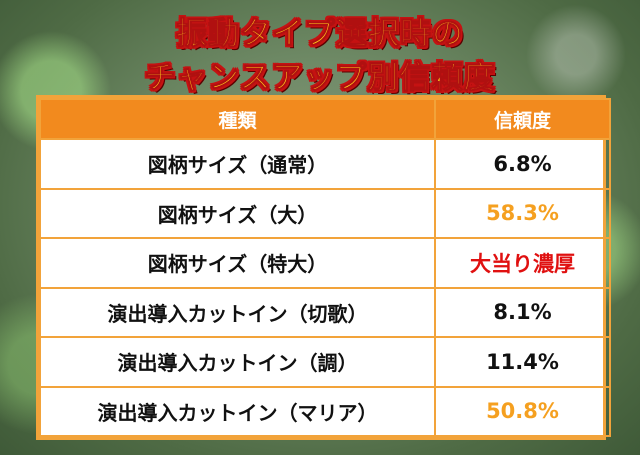 This screenshot has width=640, height=455. I want to click on row-type: 演出導入カットイン（調）, so click(237, 362).